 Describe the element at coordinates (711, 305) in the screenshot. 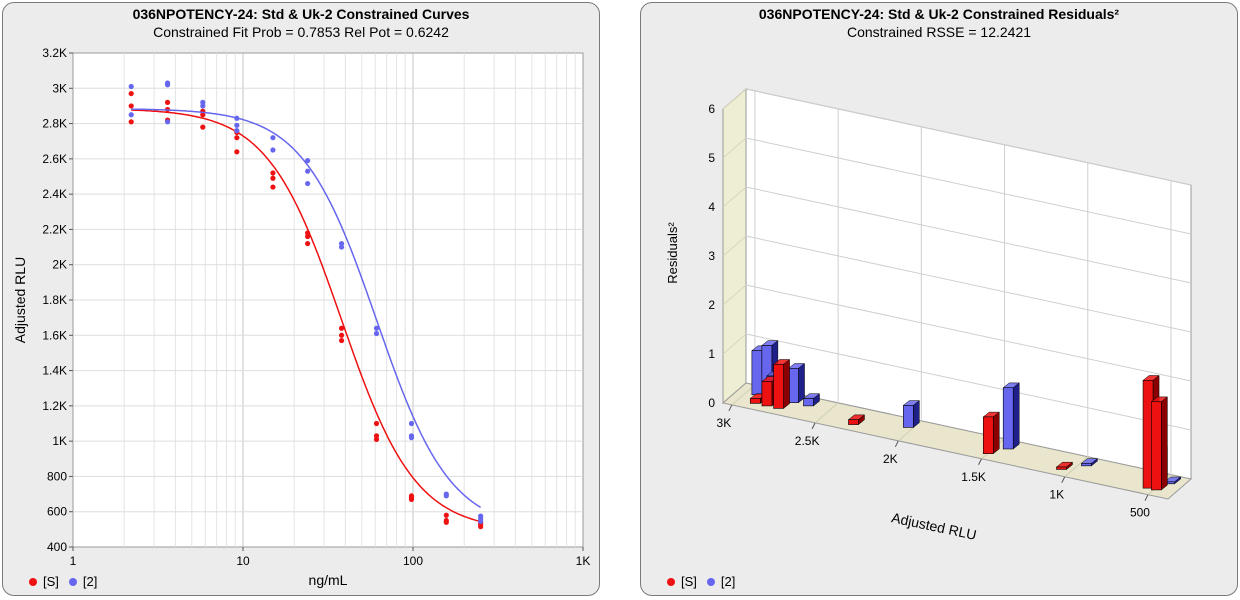

I see `y-tick-label: 2` at that location.